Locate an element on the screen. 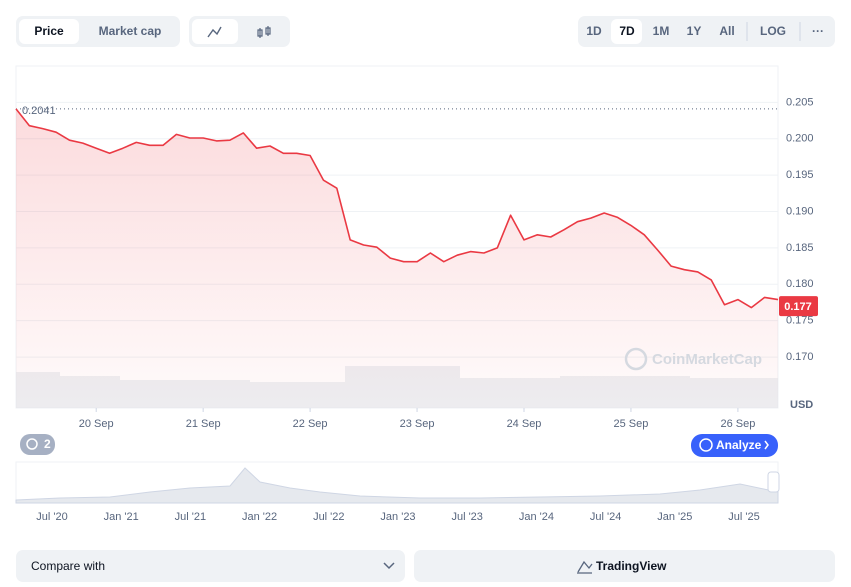 This screenshot has width=851, height=587. navigator-label: Jan '24 is located at coordinates (536, 517).